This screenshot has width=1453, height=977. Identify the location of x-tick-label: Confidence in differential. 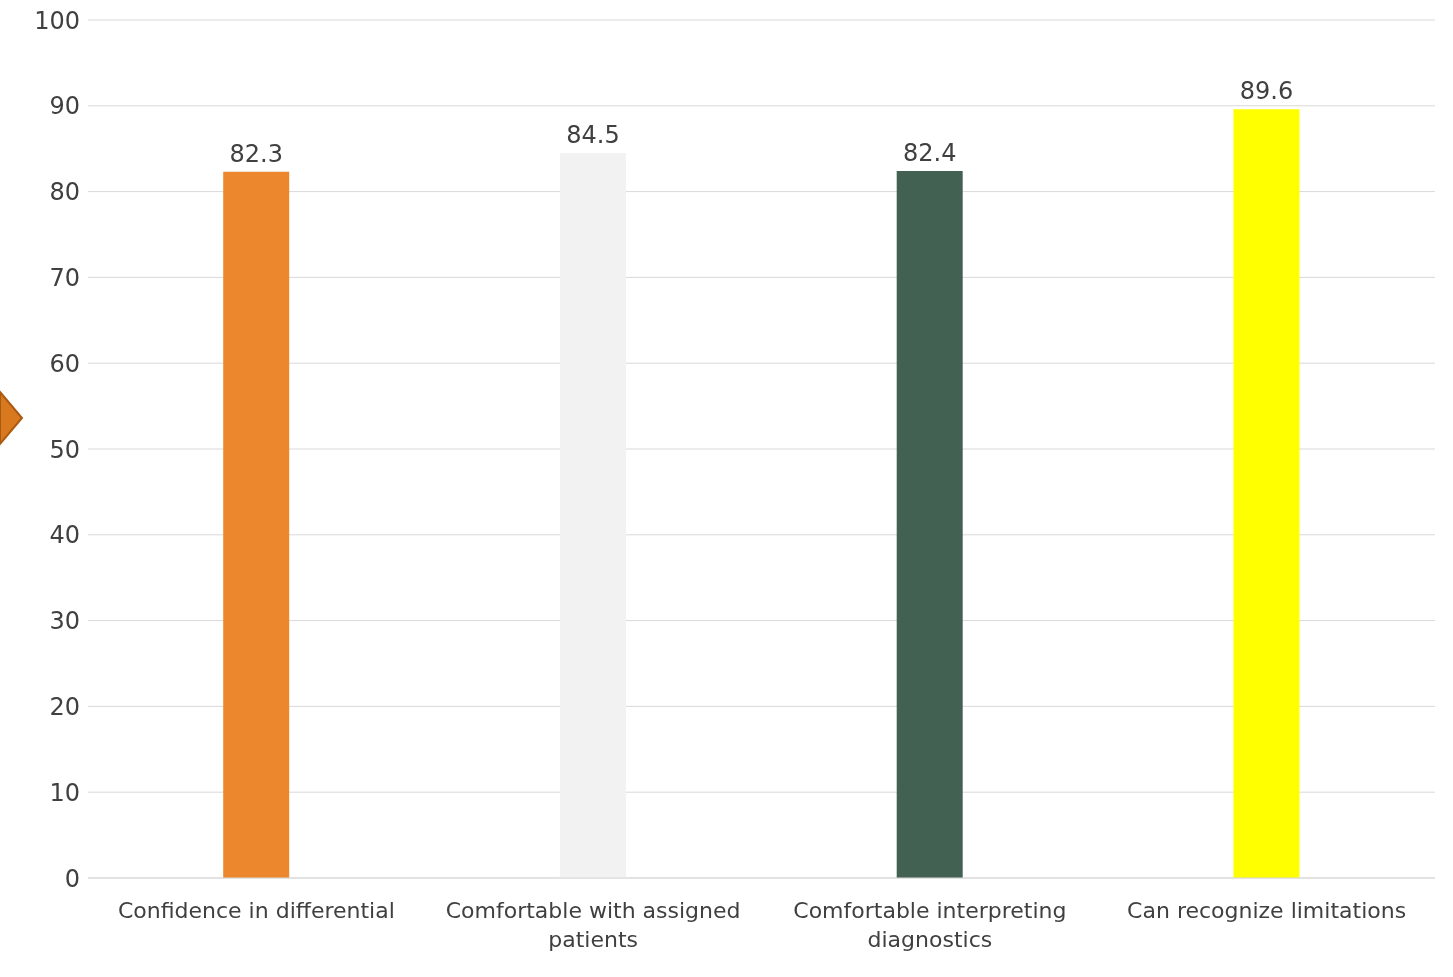
(256, 910).